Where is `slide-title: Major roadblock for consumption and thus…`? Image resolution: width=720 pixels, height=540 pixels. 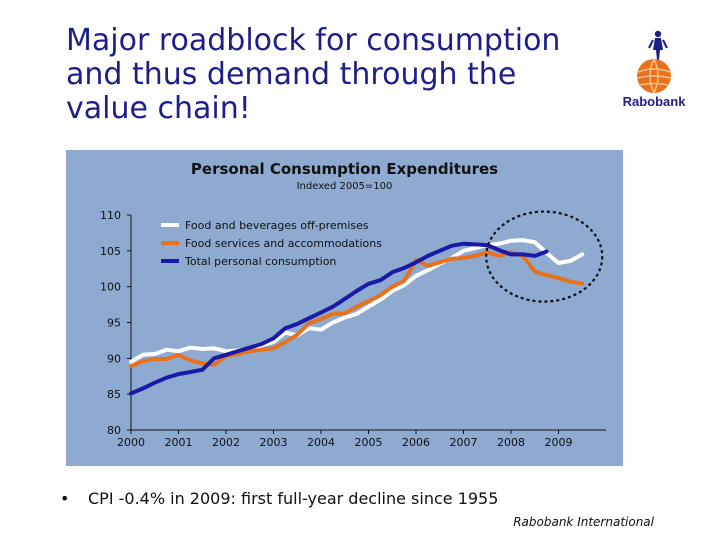
slide-title: Major roadblock for consumption and thus… is located at coordinates (336, 75).